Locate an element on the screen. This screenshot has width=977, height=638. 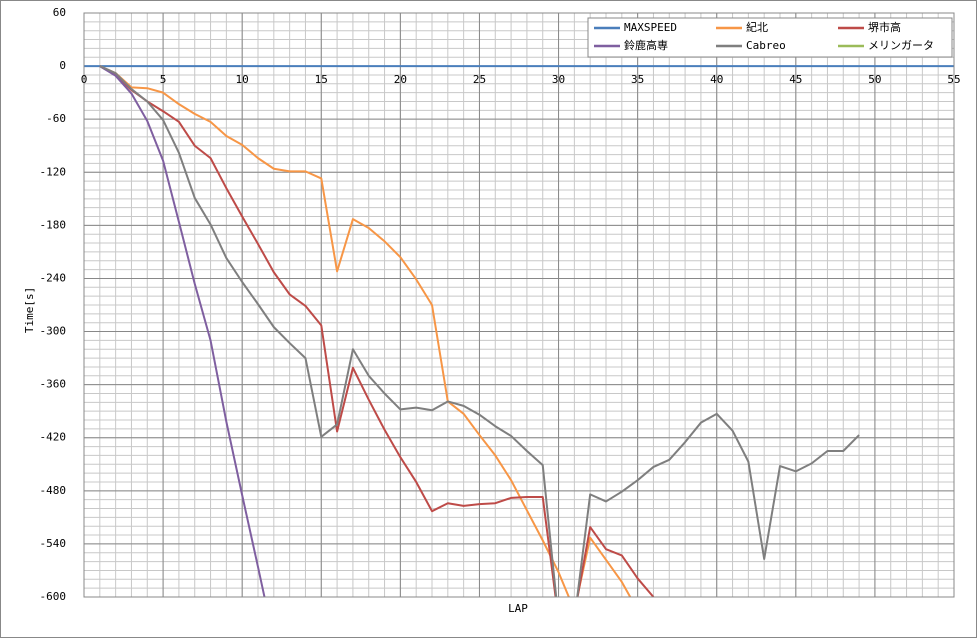
y-tick-label: -240 is located at coordinates (53, 277).